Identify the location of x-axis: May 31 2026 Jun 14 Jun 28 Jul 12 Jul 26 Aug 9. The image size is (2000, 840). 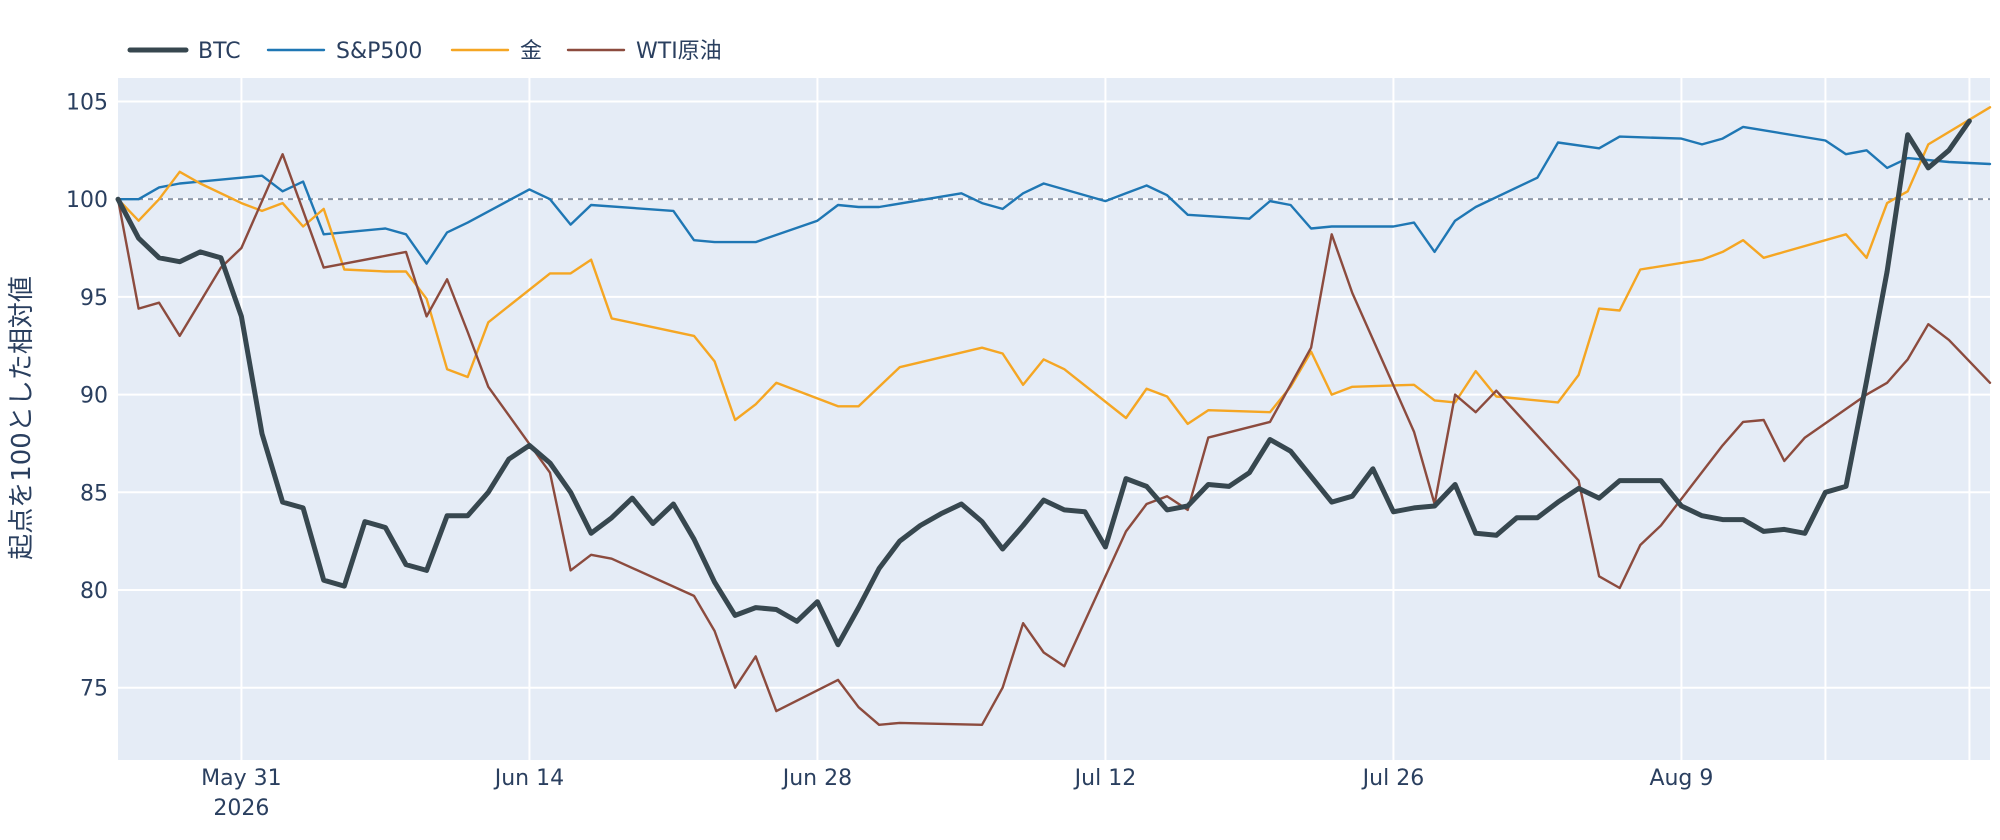
(957, 793).